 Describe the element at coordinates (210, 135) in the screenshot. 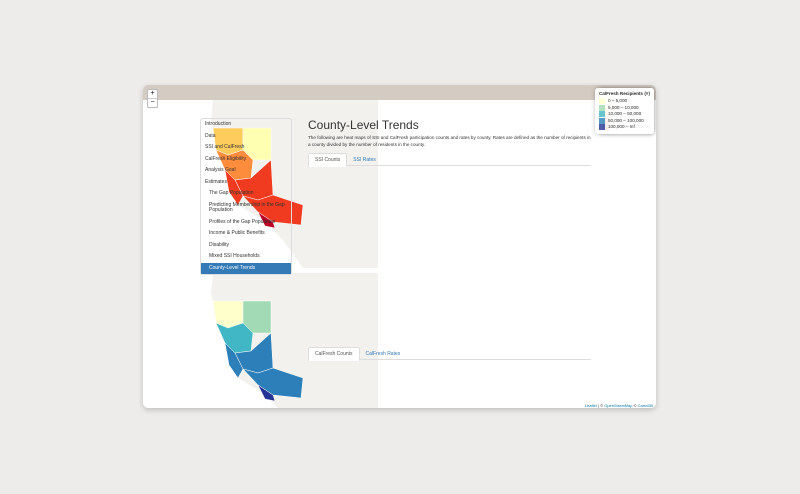

I see `nav-item: Data` at that location.